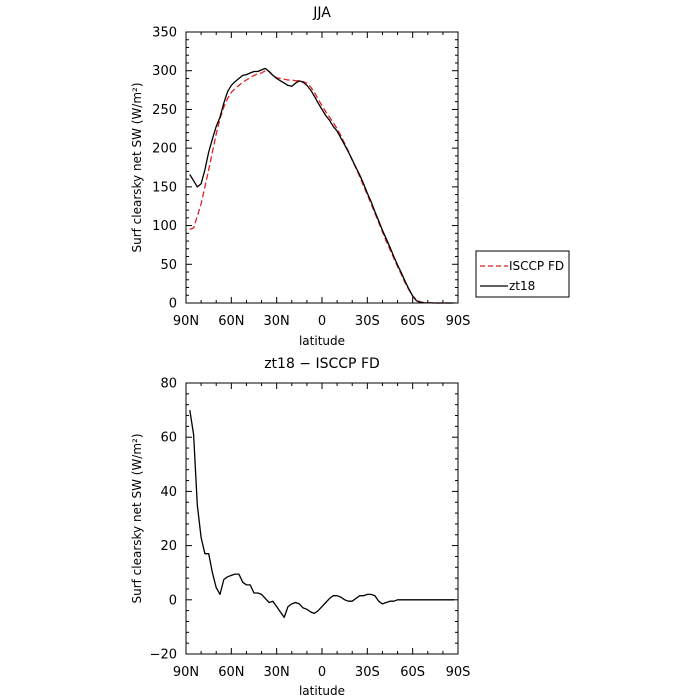 This screenshot has width=700, height=700. What do you see at coordinates (168, 546) in the screenshot?
I see `y-tick-label: 20` at bounding box center [168, 546].